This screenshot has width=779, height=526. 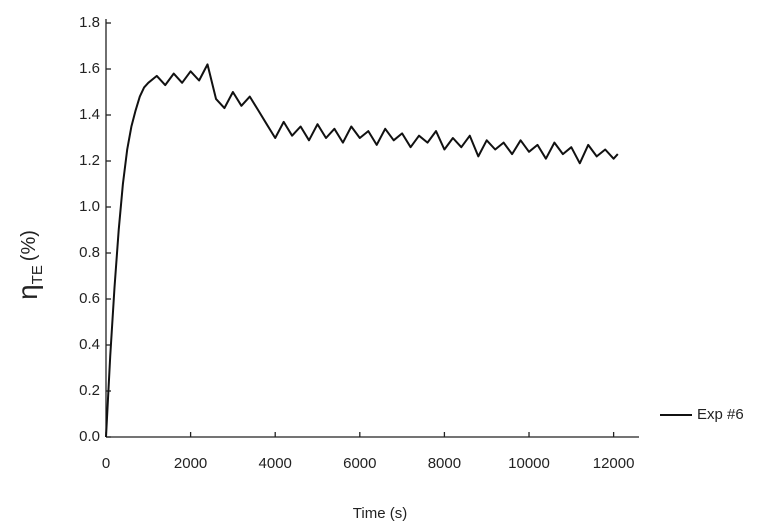 I want to click on y-tick-label: 1.8, so click(x=89, y=22).